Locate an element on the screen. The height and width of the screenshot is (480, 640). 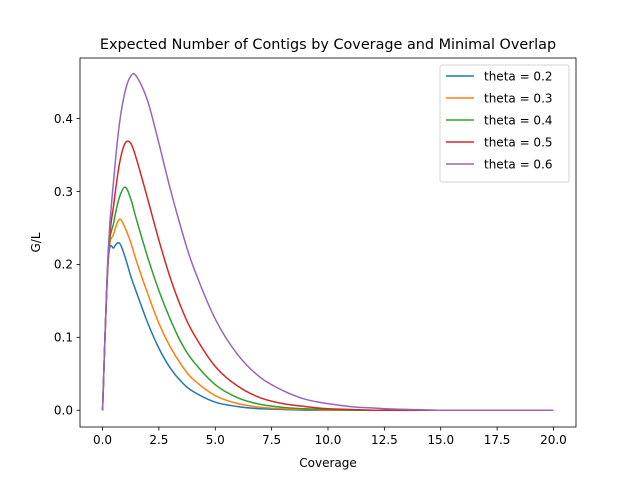
x-tick-label: 2.5 is located at coordinates (158, 440).